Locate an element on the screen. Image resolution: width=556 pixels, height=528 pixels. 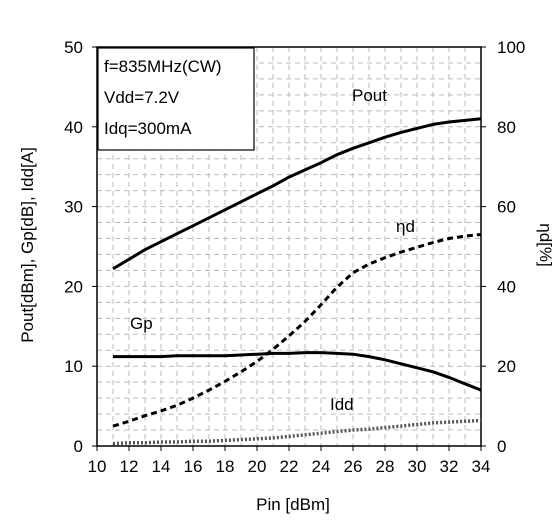
x-tick-label: 26 is located at coordinates (353, 466).